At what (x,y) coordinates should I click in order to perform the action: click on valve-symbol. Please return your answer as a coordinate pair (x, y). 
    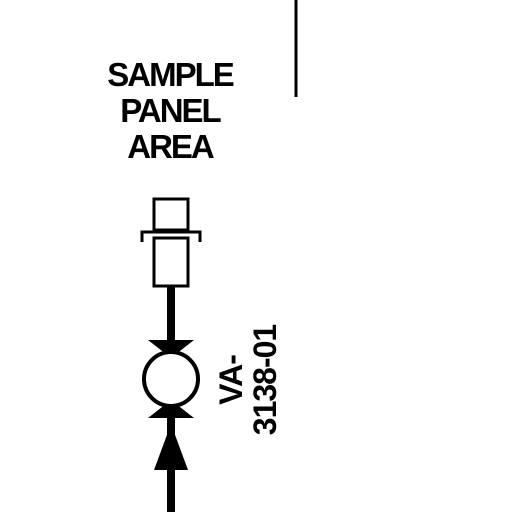
    Looking at the image, I should click on (171, 379).